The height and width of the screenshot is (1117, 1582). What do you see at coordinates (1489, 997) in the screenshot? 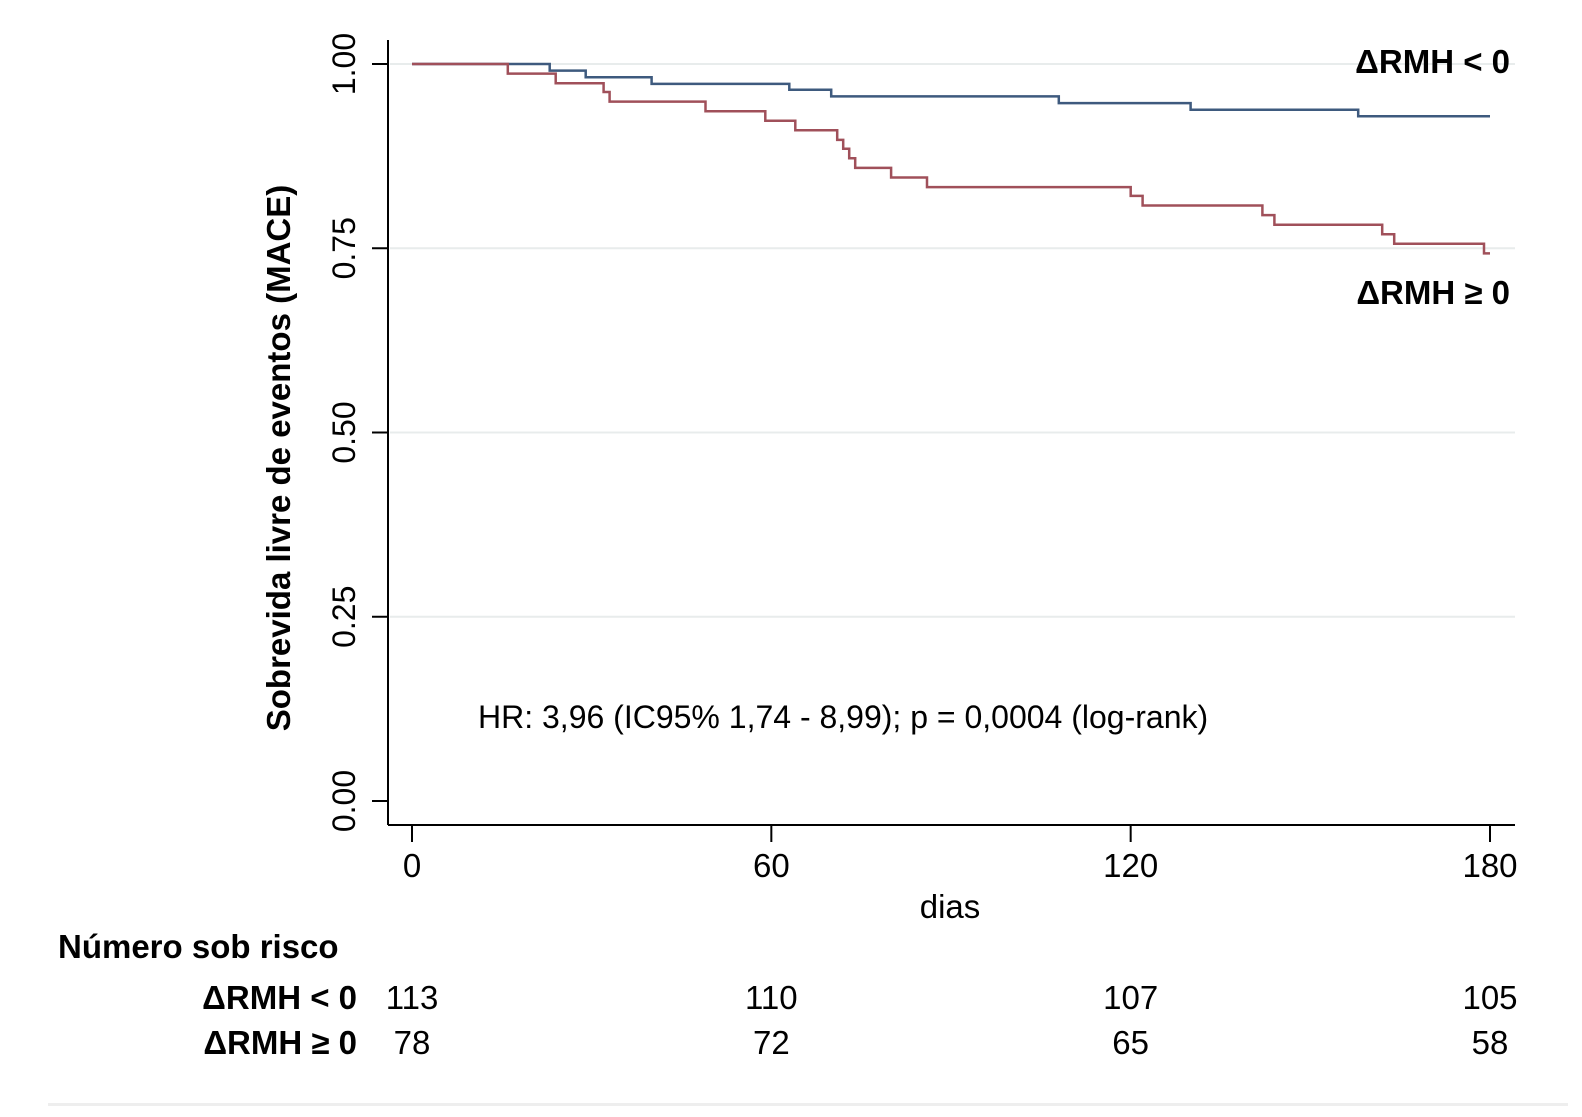
I see `risk-value-0-3: 105` at bounding box center [1489, 997].